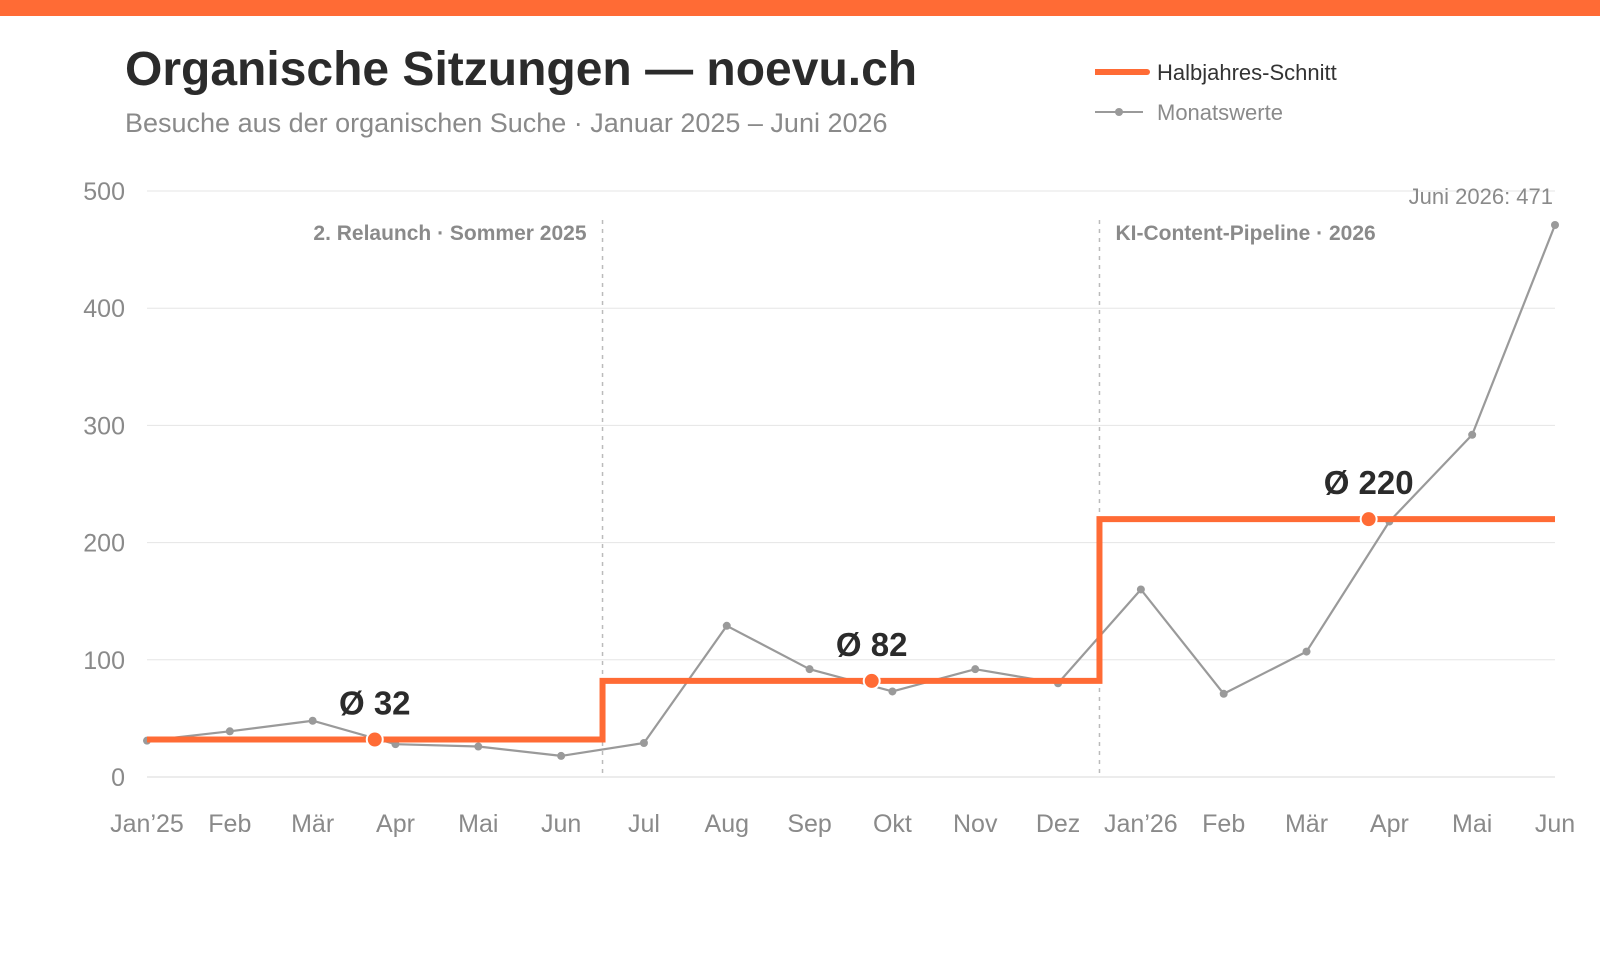 The width and height of the screenshot is (1600, 960). I want to click on x-tick-label-1: Feb, so click(229, 824).